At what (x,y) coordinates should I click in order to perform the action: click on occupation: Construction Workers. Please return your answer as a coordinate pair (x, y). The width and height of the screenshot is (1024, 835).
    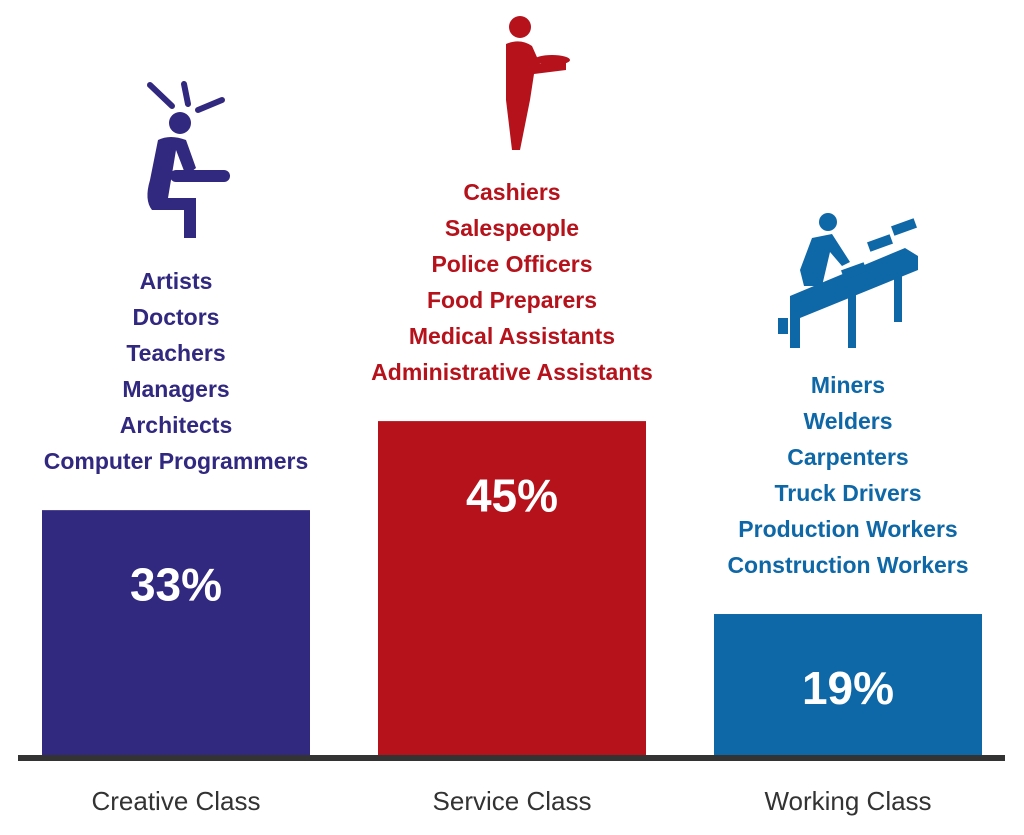
    Looking at the image, I should click on (847, 565).